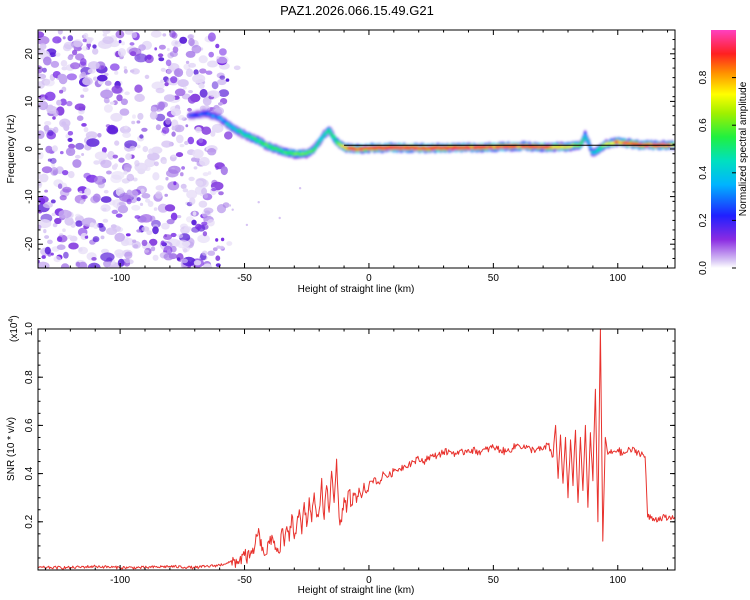 Image resolution: width=750 pixels, height=600 pixels. Describe the element at coordinates (703, 268) in the screenshot. I see `colorbar-tick-label: 0.0` at that location.